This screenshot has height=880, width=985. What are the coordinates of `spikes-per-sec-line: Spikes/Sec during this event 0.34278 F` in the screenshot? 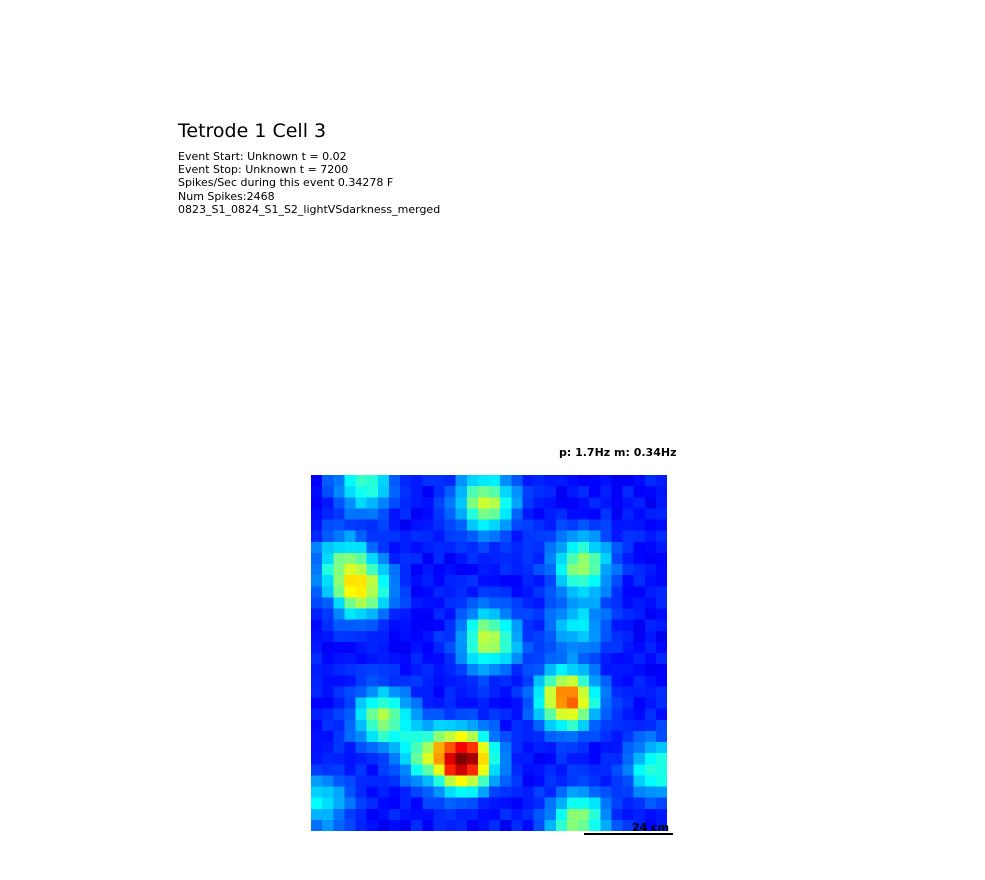 It's located at (286, 183).